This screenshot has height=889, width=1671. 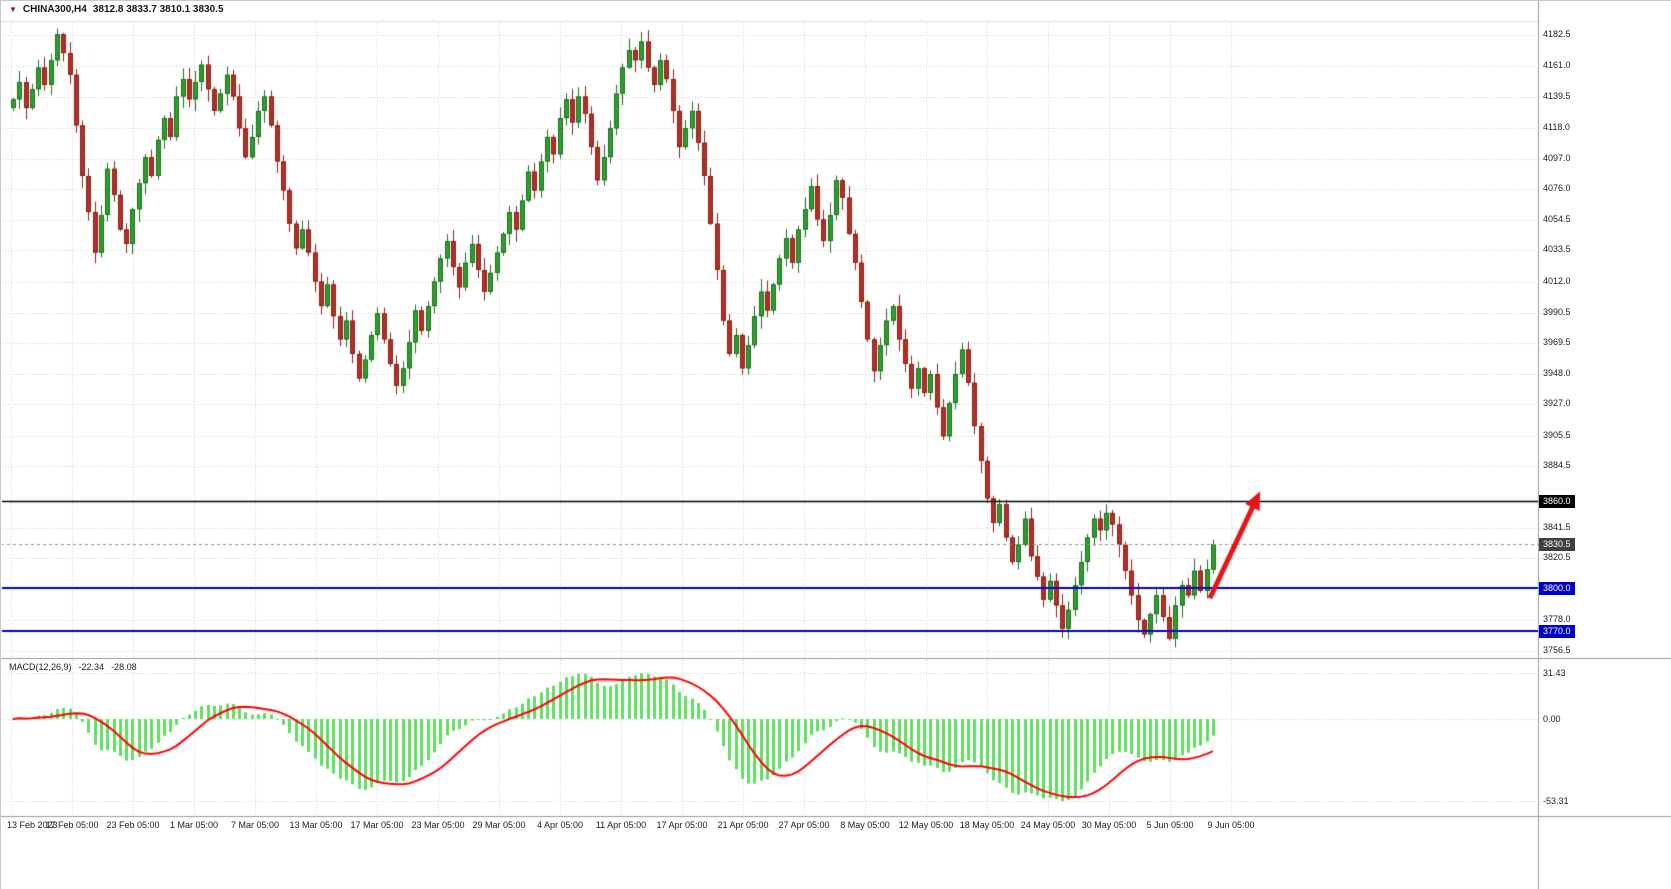 I want to click on price-axis-label: 3927.0, so click(x=1557, y=403).